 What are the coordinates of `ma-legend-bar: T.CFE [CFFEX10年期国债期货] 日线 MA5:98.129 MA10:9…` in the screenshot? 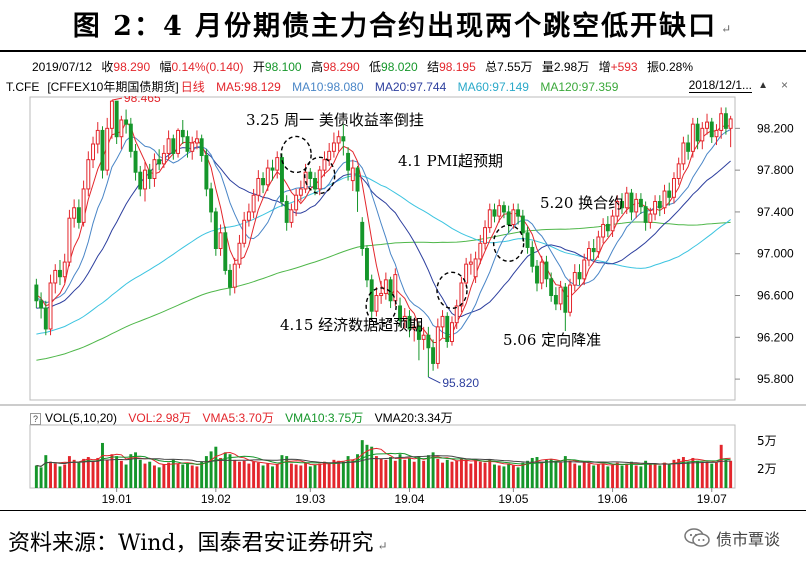 It's located at (403, 87).